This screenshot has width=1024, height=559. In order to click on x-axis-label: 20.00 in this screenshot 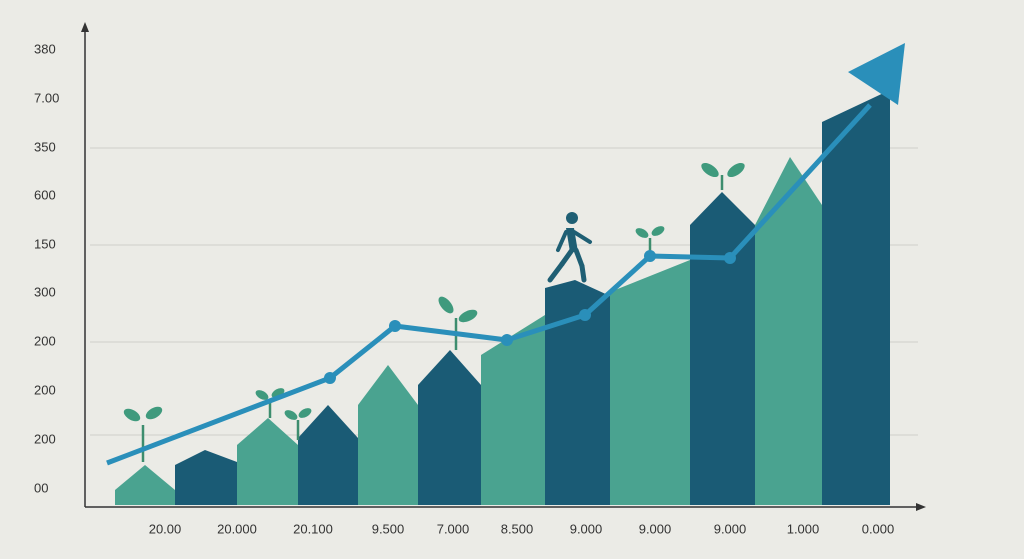, I will do `click(165, 528)`.